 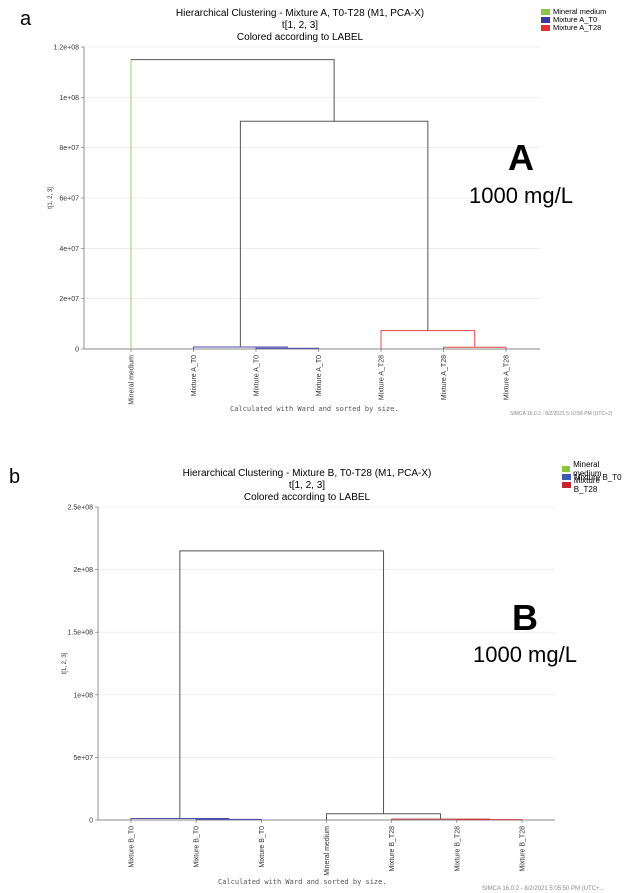 I want to click on legend-label: Mixture B_T0, so click(x=598, y=477).